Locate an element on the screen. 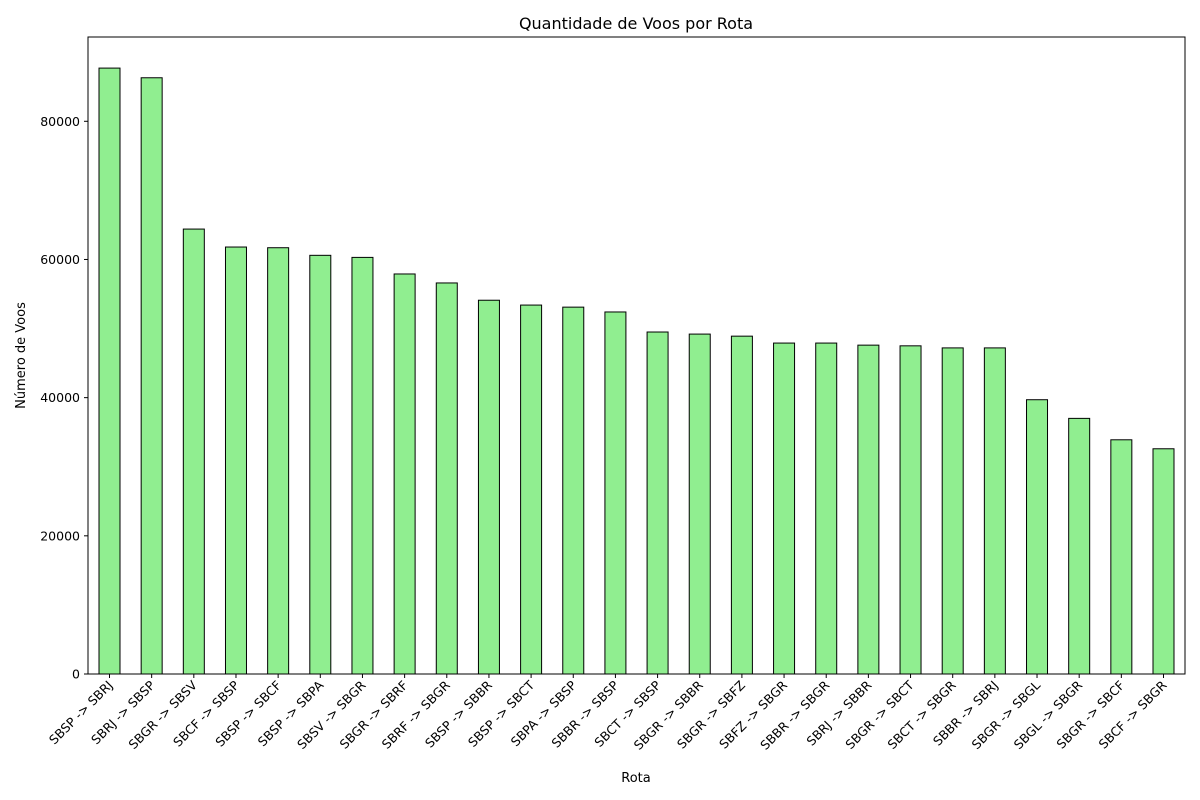 The height and width of the screenshot is (800, 1200). y-axis: 0 20000 40000 60000 80000 is located at coordinates (64, 398).